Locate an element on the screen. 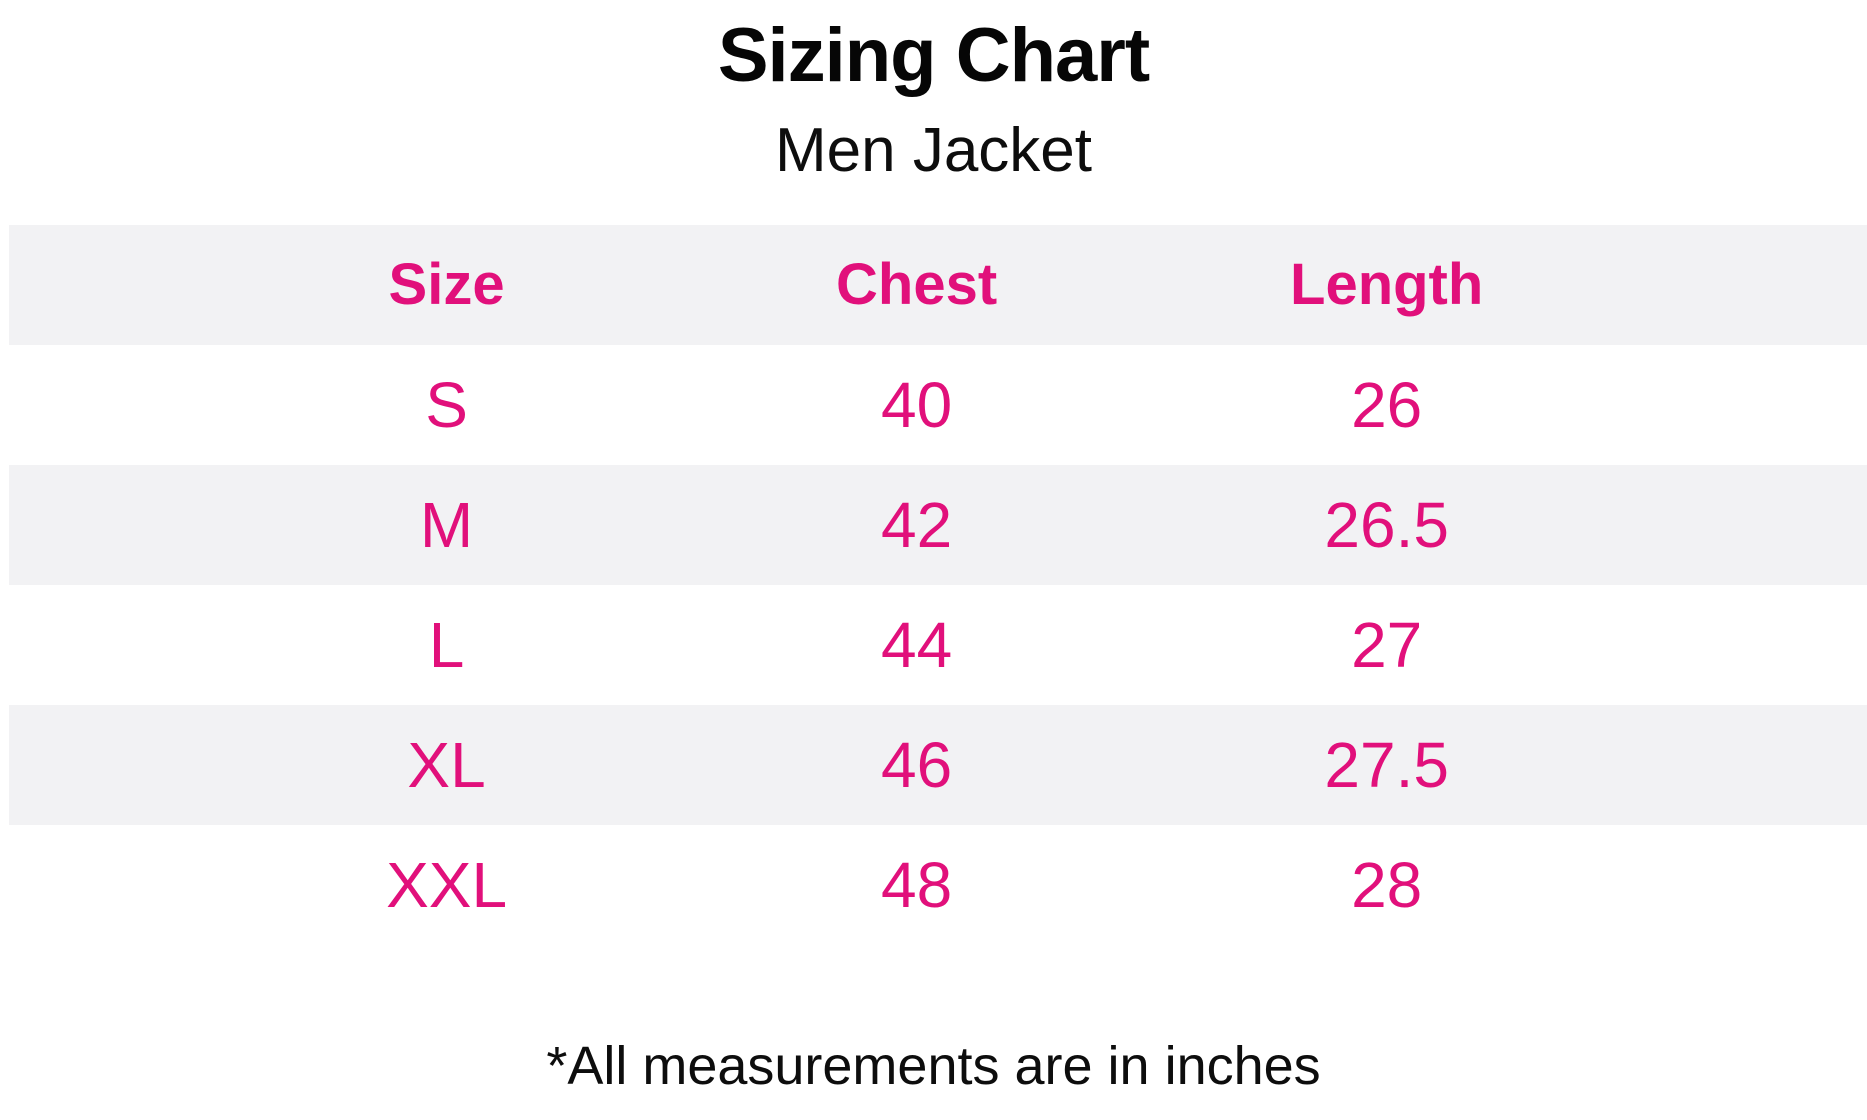 The height and width of the screenshot is (1120, 1867). header-row: Size Chest Length is located at coordinates (938, 284).